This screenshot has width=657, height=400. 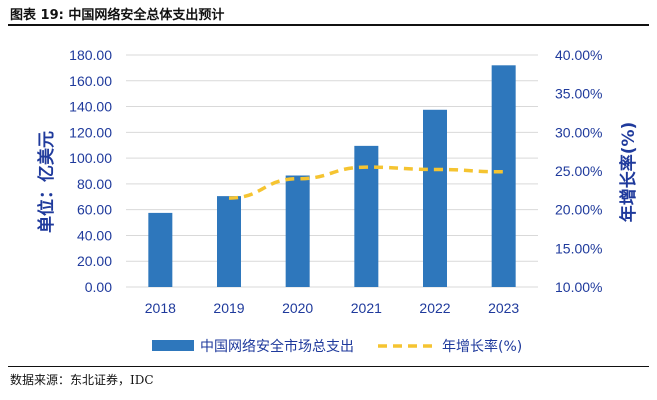 I want to click on x-tick-label: 2021, so click(x=366, y=308).